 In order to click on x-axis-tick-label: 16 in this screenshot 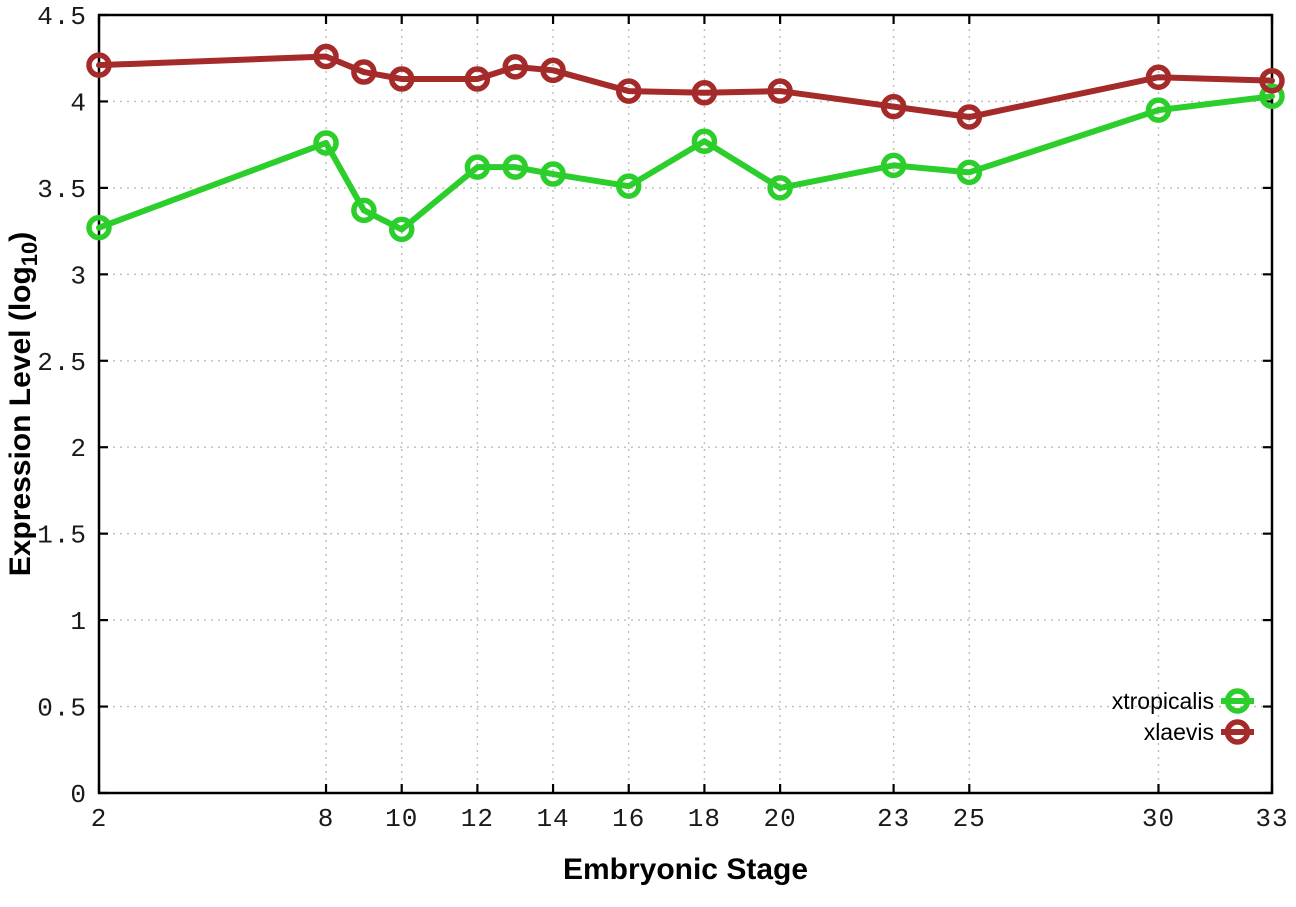, I will do `click(628, 819)`.